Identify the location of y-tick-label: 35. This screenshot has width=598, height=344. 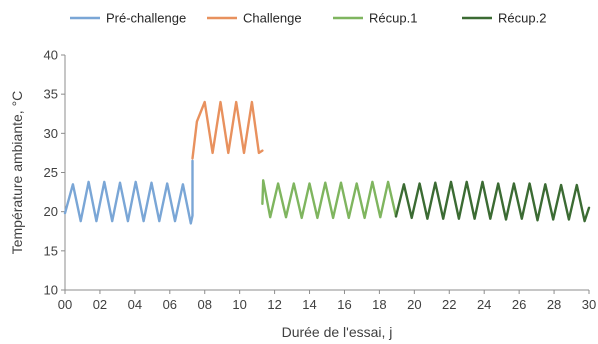
(51, 94).